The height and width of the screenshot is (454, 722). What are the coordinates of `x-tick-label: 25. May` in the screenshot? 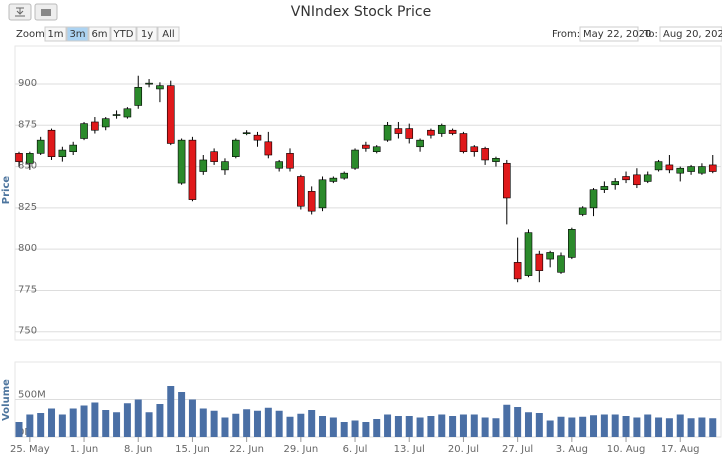 It's located at (30, 449).